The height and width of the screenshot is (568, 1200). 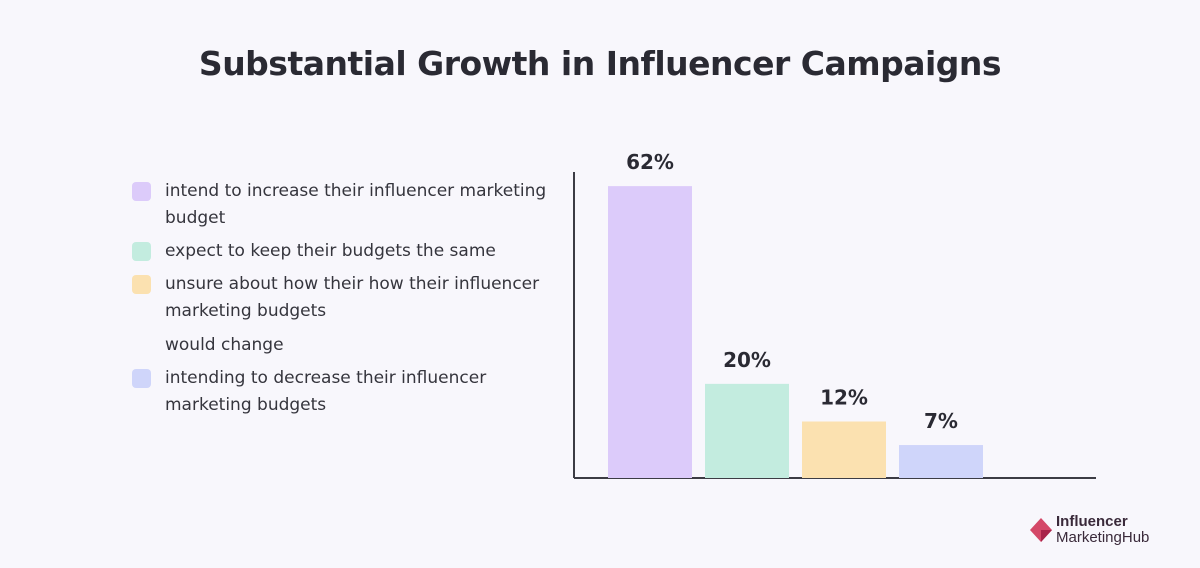 What do you see at coordinates (1092, 521) in the screenshot?
I see `logo-line-1: Influencer` at bounding box center [1092, 521].